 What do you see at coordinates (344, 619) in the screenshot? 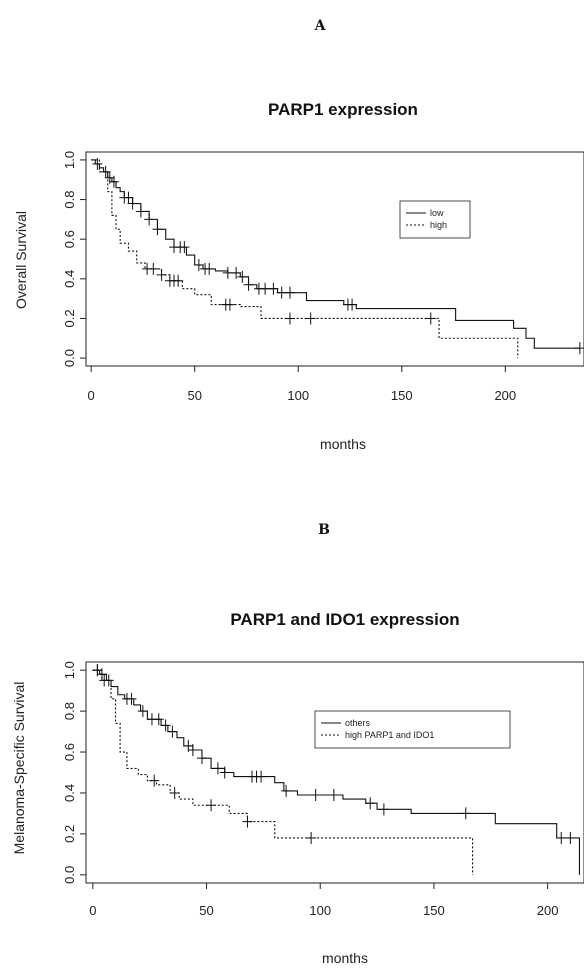
I see `panel-b-title: PARP1 and IDO1 expression` at bounding box center [344, 619].